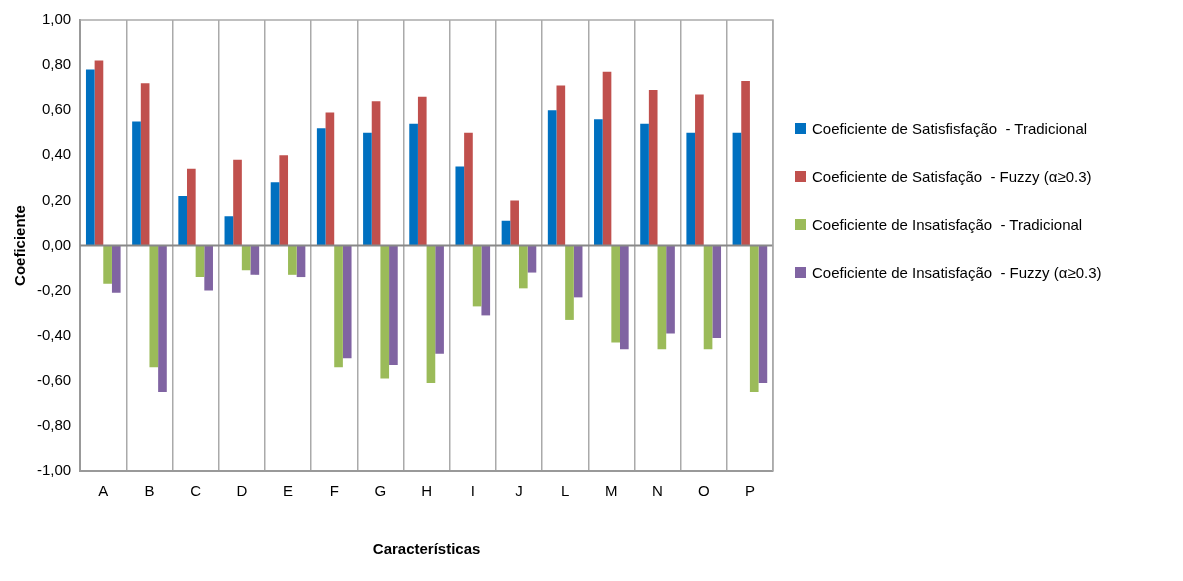 Image resolution: width=1183 pixels, height=581 pixels. What do you see at coordinates (957, 272) in the screenshot?
I see `legend-label: Coeficiente de Insatisfação - Fuzzy (α≥0.3)` at bounding box center [957, 272].